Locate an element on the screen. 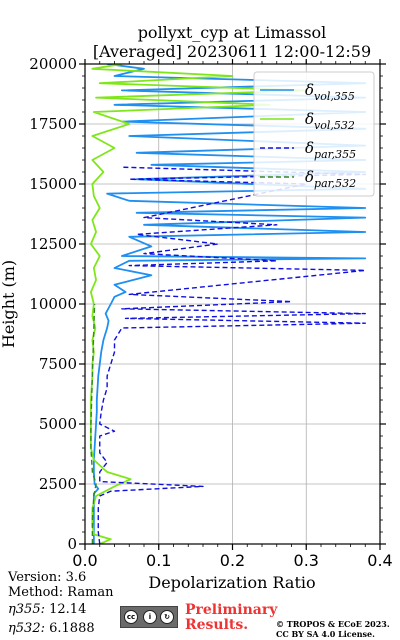  chart-title-line1: pollyxt_cyp at Limassol is located at coordinates (232, 32).